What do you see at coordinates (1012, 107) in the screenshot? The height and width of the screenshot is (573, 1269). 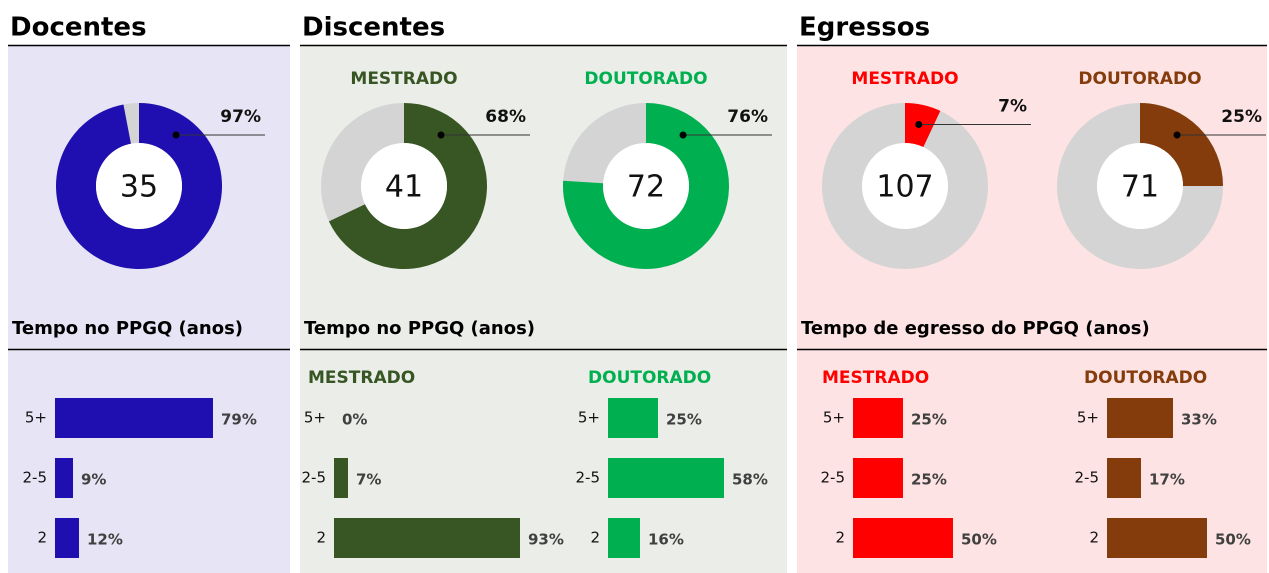 I see `donut-value-label: 7%` at bounding box center [1012, 107].